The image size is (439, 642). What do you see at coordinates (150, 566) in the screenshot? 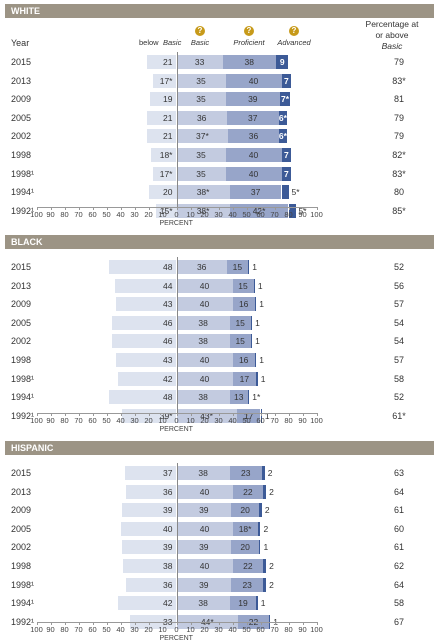
I see `bar-segment-below-basic: 38` at bounding box center [150, 566].